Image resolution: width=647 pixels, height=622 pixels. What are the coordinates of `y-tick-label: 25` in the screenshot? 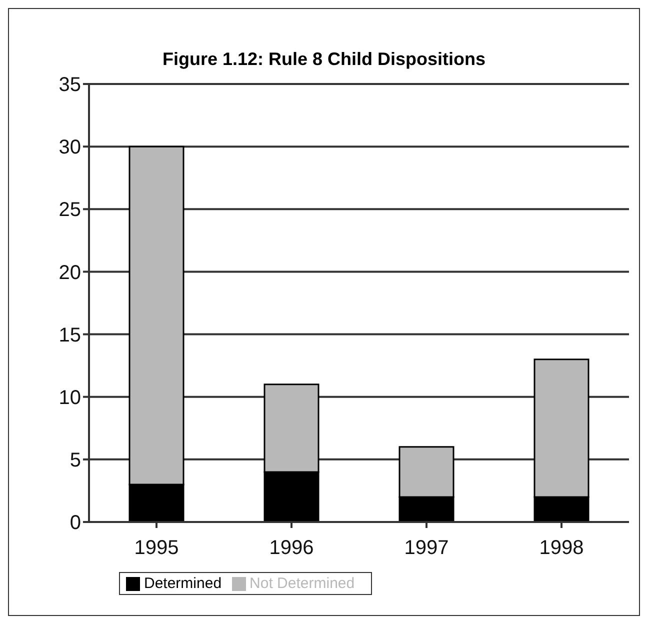 It's located at (69, 210).